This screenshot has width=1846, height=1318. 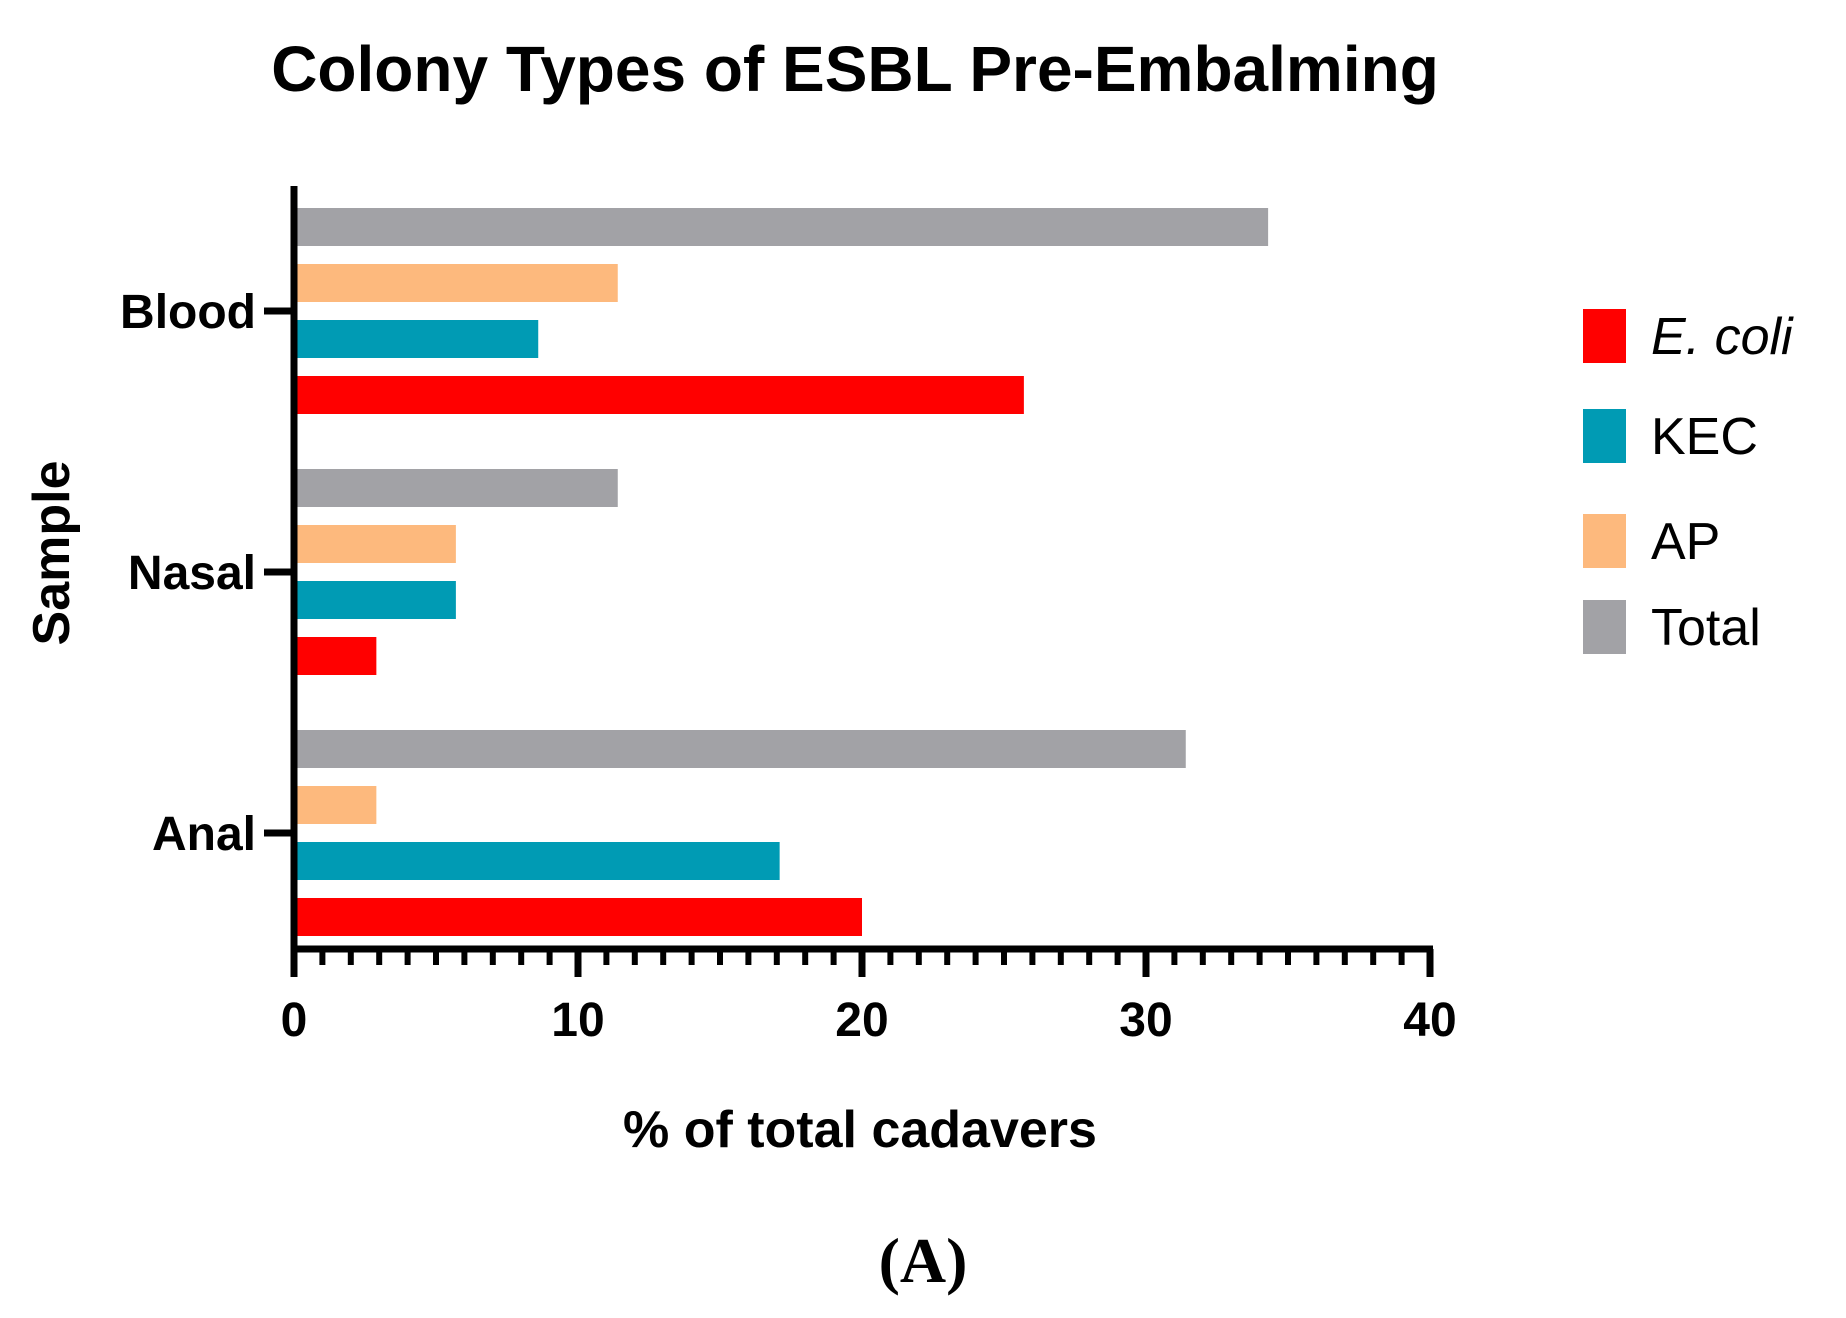 What do you see at coordinates (660, 395) in the screenshot?
I see `bar-blood-e-coli` at bounding box center [660, 395].